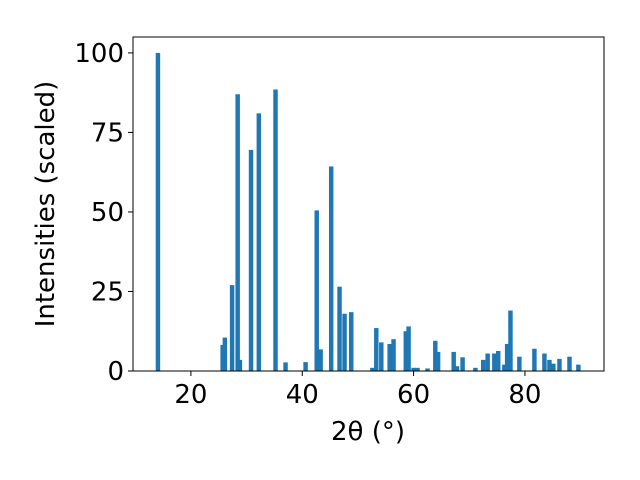 The image size is (640, 480). I want to click on y-tick-label: 25, so click(107, 292).